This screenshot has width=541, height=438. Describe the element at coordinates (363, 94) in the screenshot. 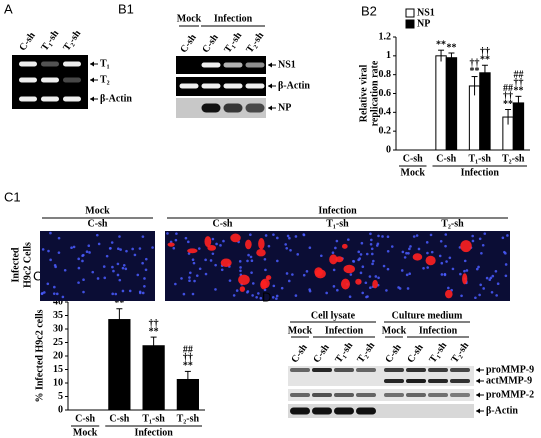

I see `y-axis-label: Relative viral` at that location.